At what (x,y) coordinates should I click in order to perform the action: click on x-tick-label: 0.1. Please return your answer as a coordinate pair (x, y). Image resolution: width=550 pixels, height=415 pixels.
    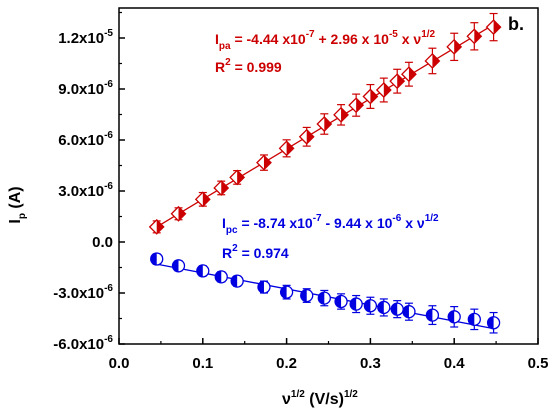
    Looking at the image, I should click on (202, 363).